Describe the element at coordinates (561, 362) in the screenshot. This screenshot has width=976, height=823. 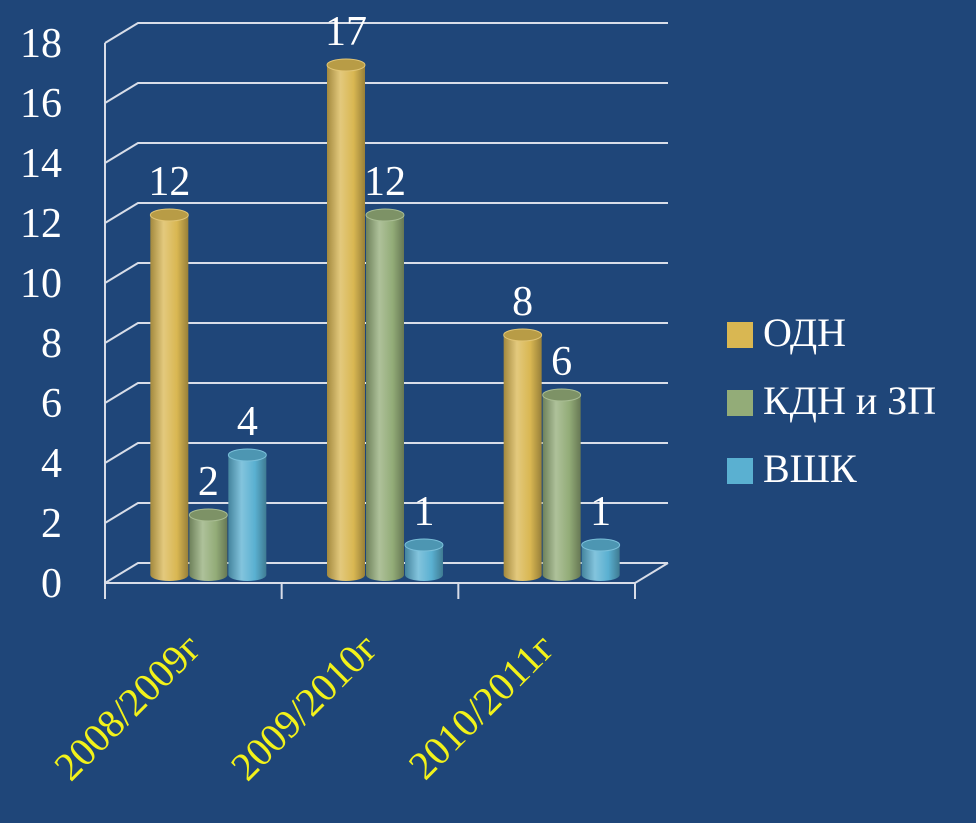
I see `data-label: 6` at that location.